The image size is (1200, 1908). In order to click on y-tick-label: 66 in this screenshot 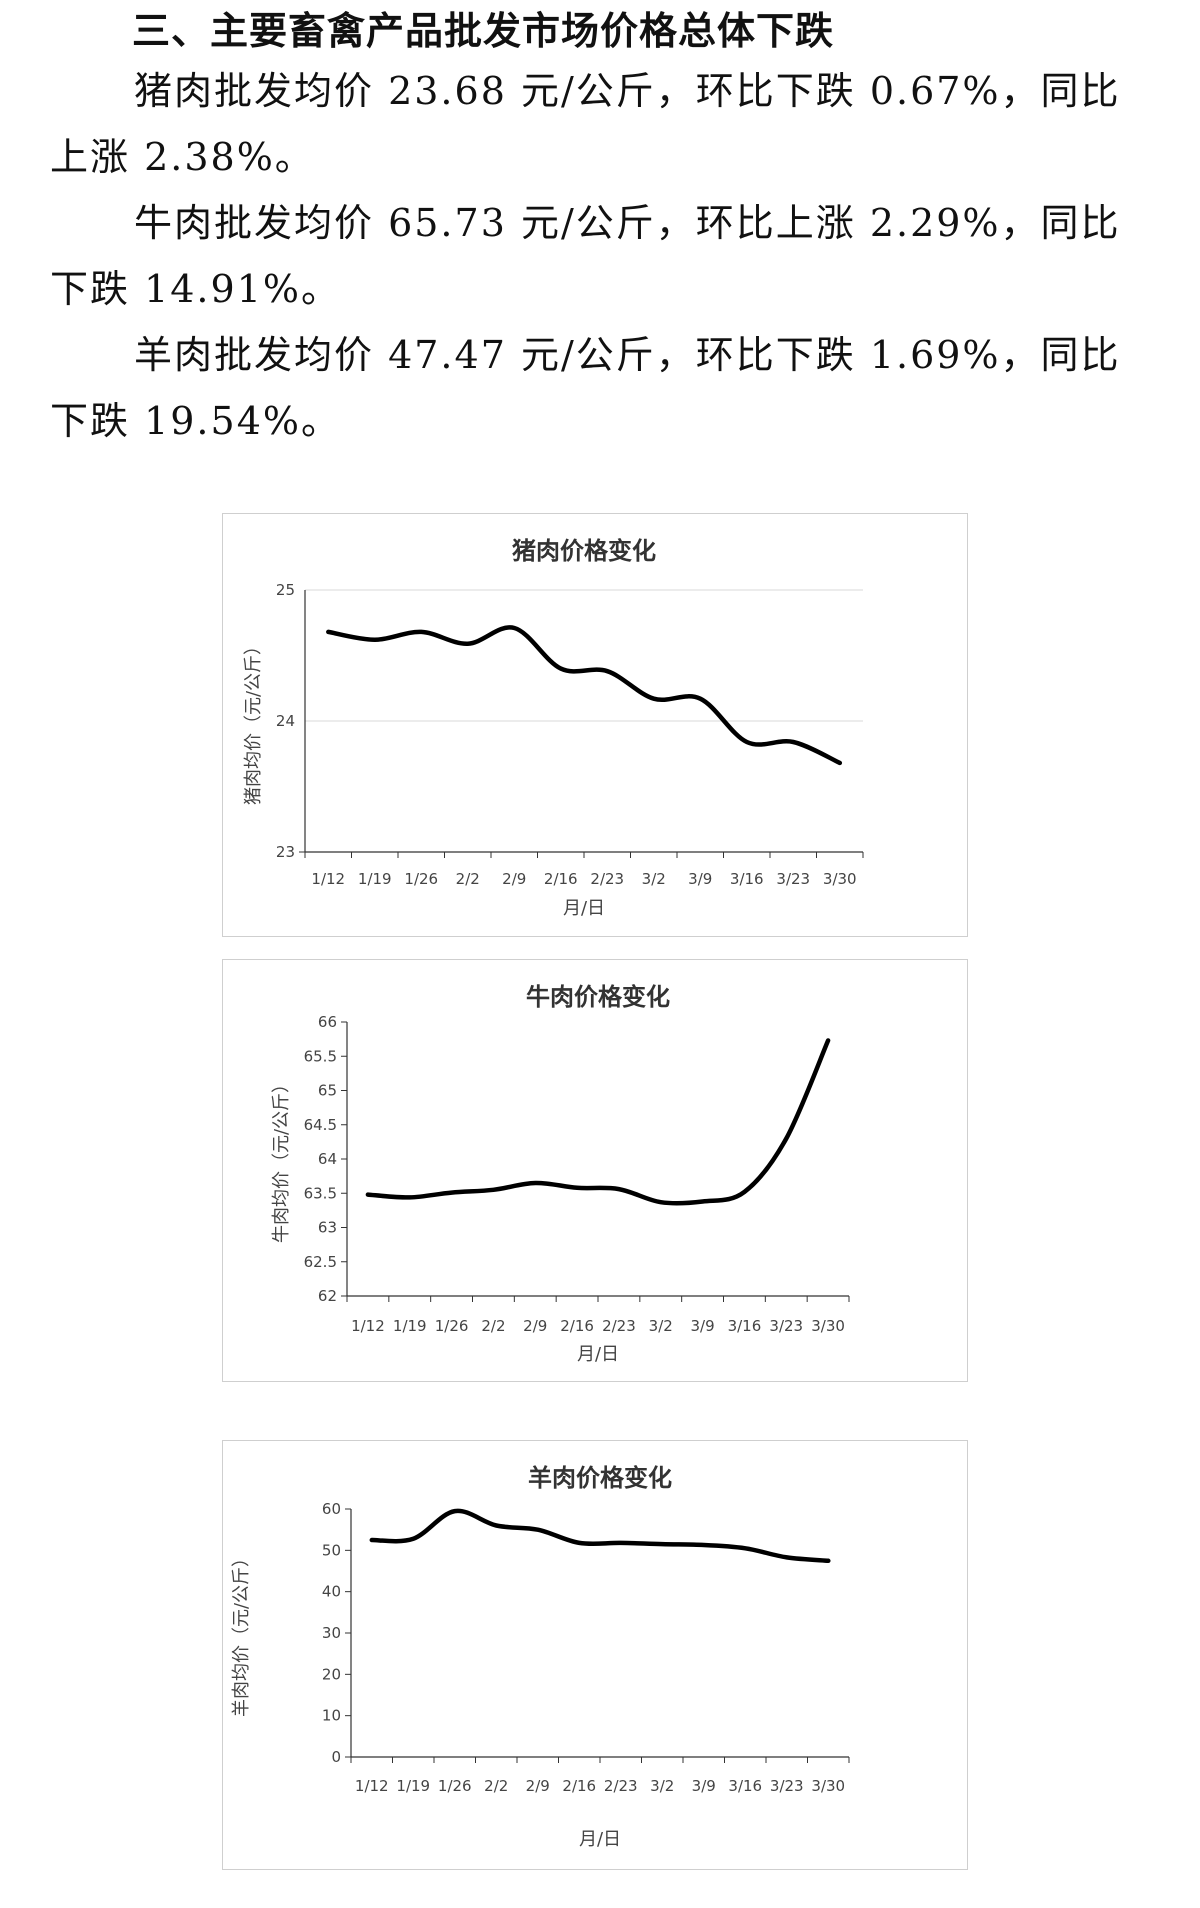, I will do `click(327, 1022)`.